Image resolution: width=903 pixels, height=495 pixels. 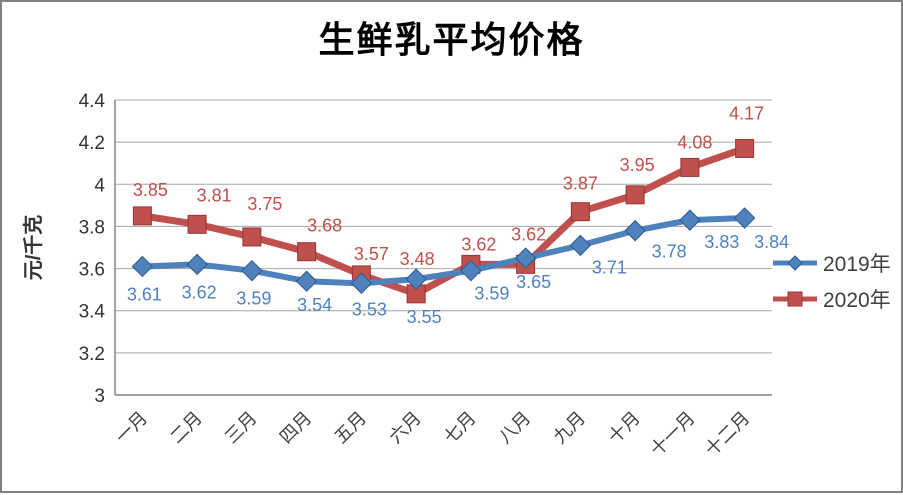 What do you see at coordinates (150, 190) in the screenshot?
I see `data-label-2020: 3.85` at bounding box center [150, 190].